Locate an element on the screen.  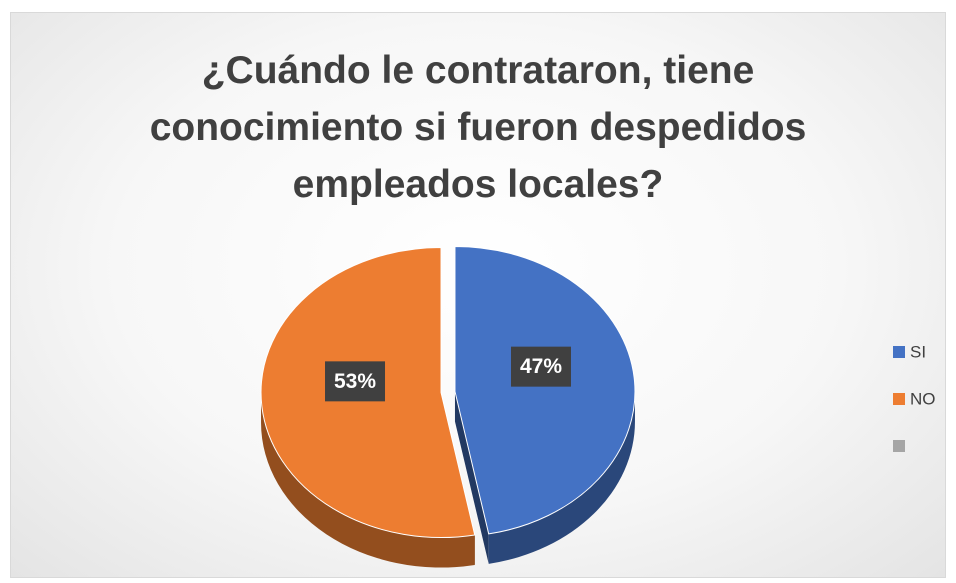
data-label: 47% is located at coordinates (541, 366).